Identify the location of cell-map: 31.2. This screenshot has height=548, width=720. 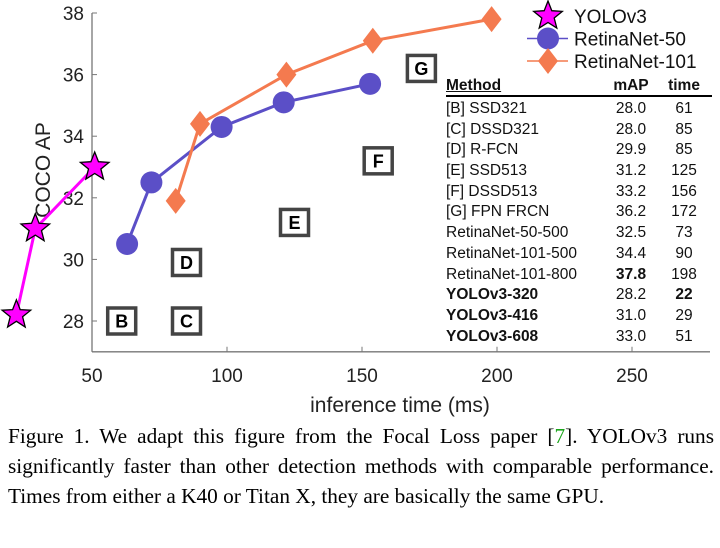
(631, 171).